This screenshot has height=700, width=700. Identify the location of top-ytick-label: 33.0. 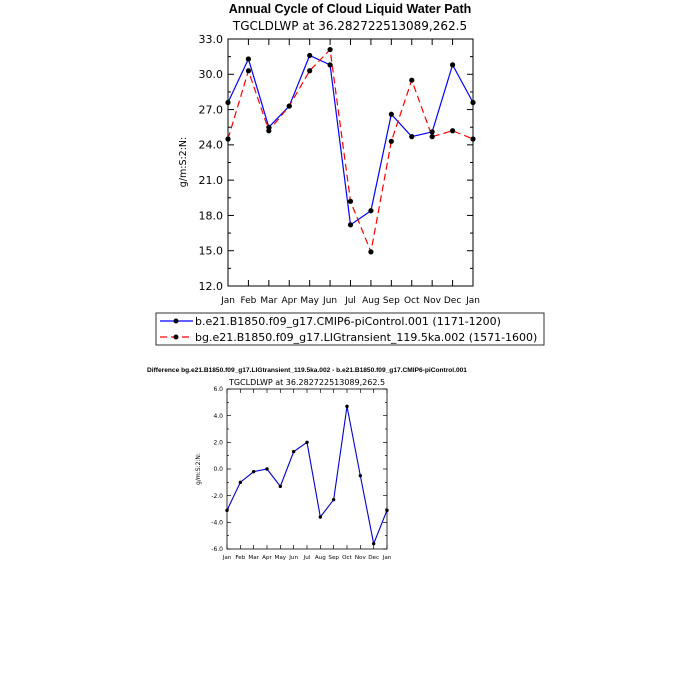
(211, 39).